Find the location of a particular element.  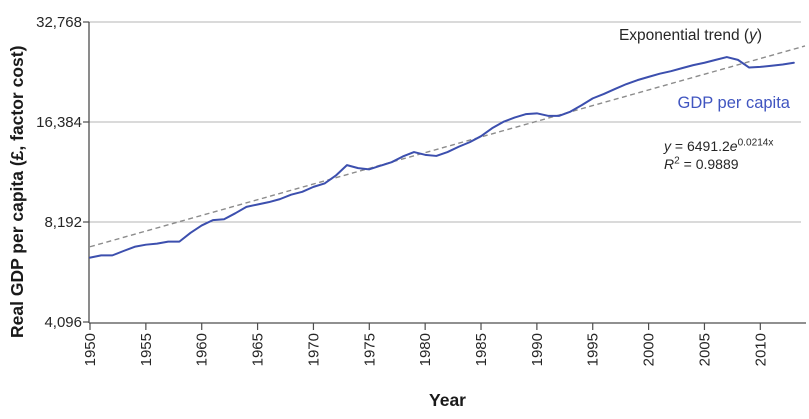

y-tick-label: 8,192 is located at coordinates (63, 222).